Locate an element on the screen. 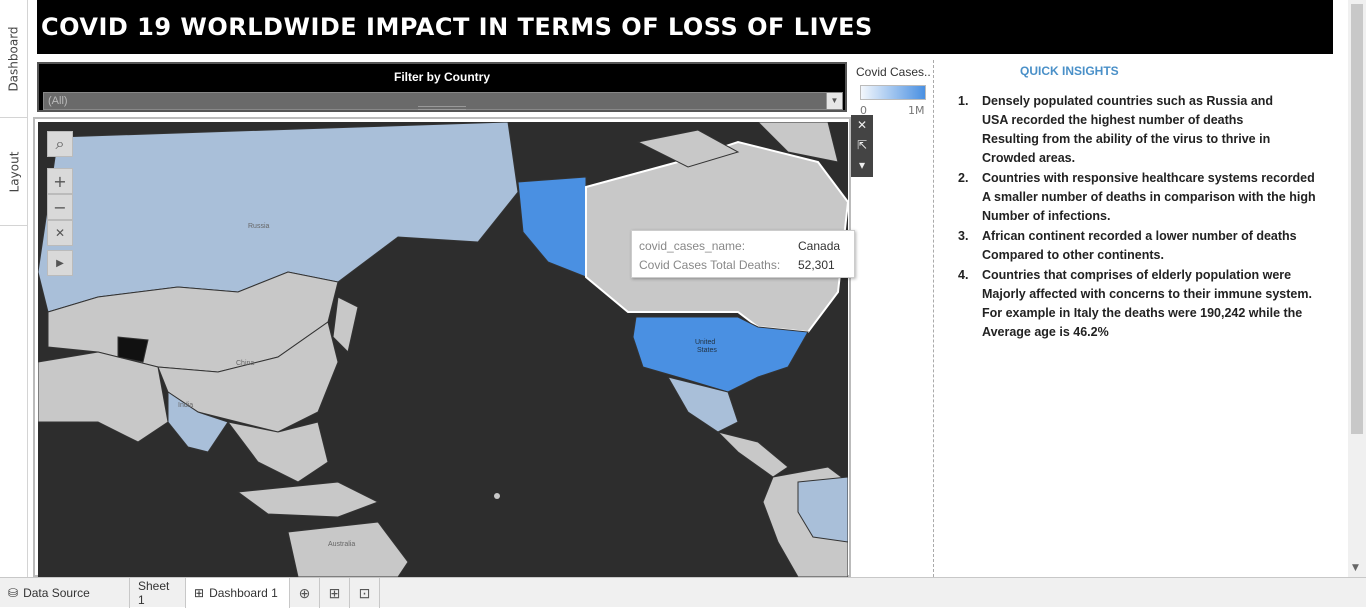 This screenshot has width=1366, height=608. insight-line: Crowded areas. is located at coordinates (1029, 158).